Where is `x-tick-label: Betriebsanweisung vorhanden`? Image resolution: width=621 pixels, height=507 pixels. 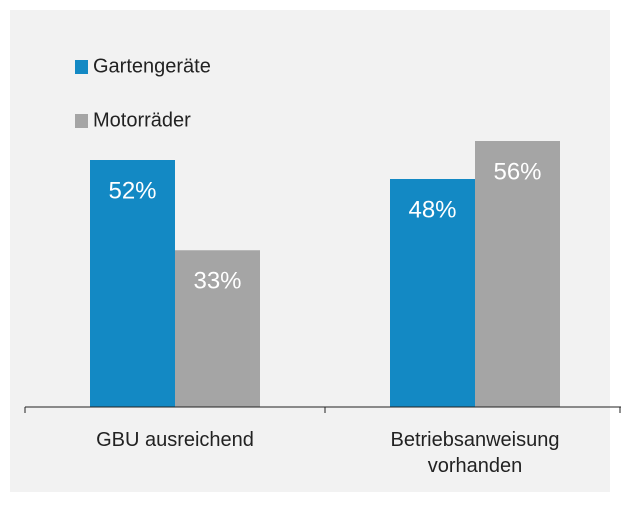 x-tick-label: Betriebsanweisung vorhanden is located at coordinates (475, 453).